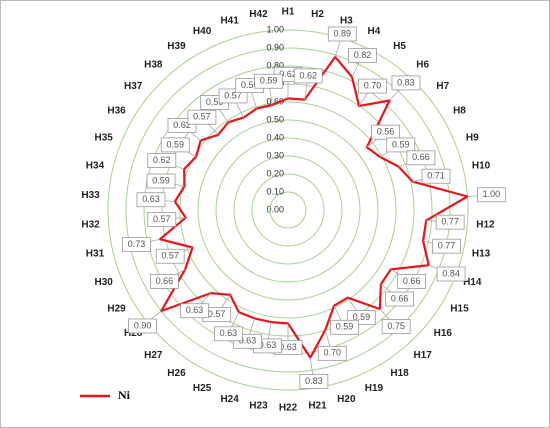  I want to click on category-label: H27, so click(153, 355).